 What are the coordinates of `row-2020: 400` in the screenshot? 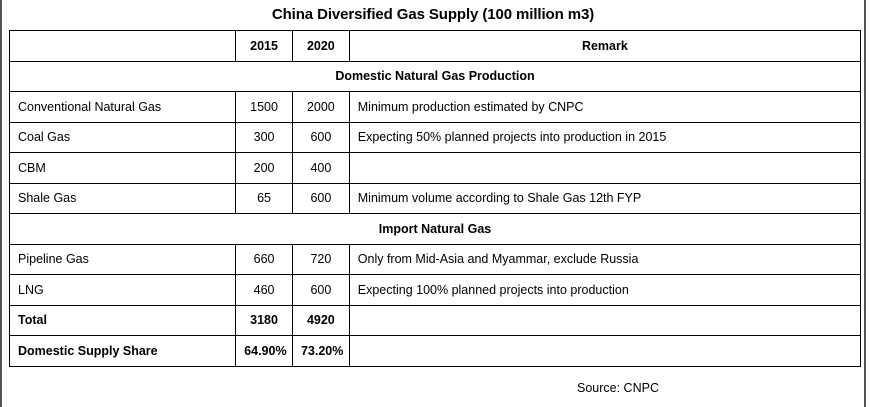 It's located at (320, 168).